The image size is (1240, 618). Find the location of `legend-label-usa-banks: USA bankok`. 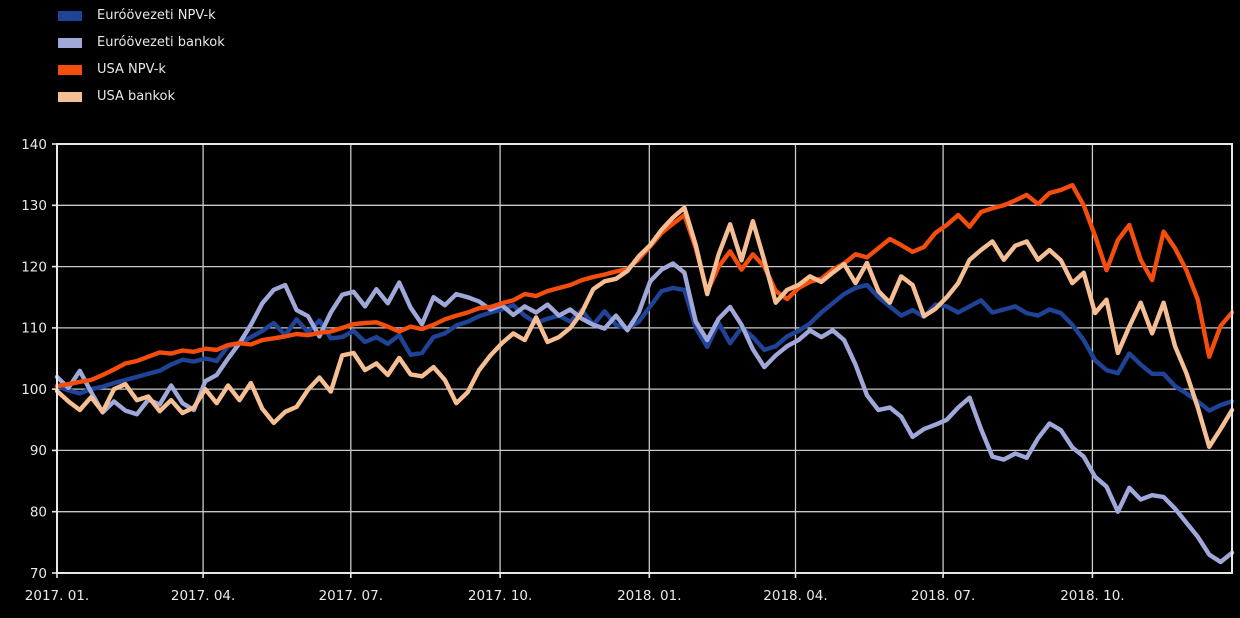

legend-label-usa-banks: USA bankok is located at coordinates (136, 96).